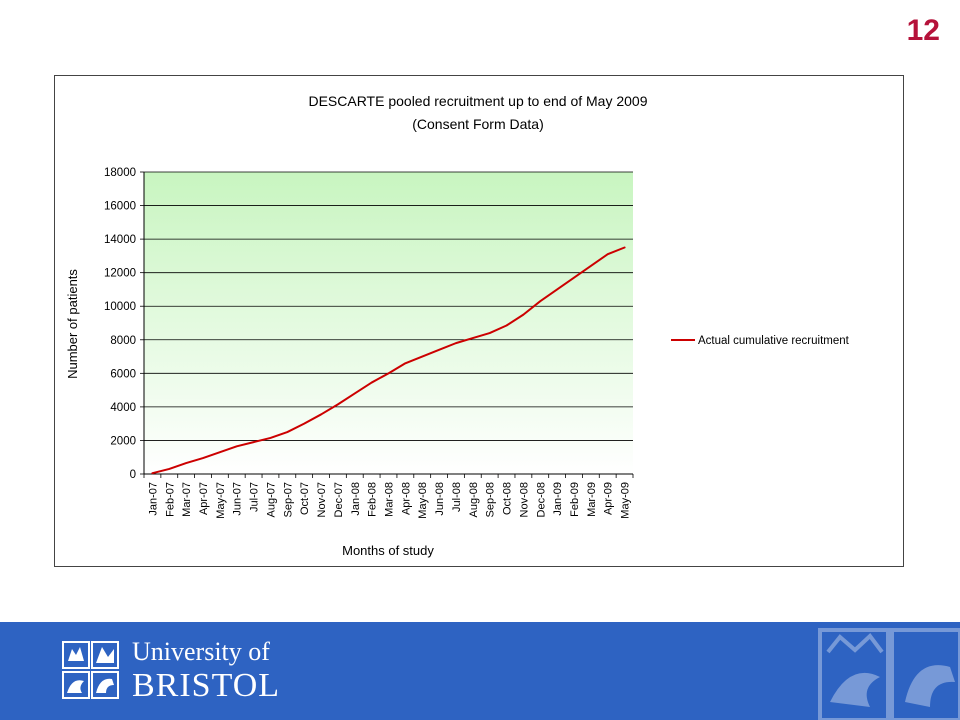 The width and height of the screenshot is (960, 720). I want to click on x-tick-label: Apr-08, so click(406, 498).